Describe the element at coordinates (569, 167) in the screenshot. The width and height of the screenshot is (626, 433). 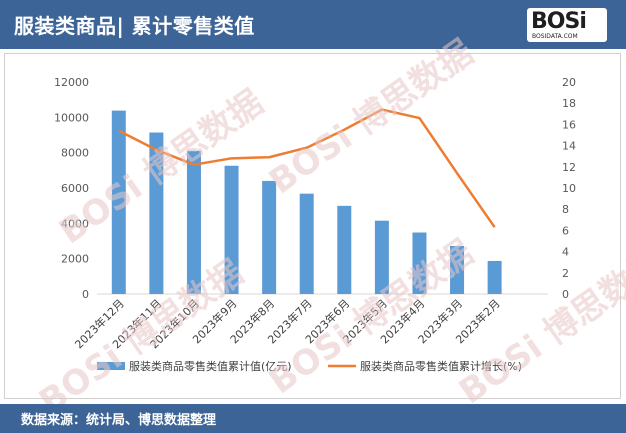
I see `y-right-tick-label: 12` at that location.